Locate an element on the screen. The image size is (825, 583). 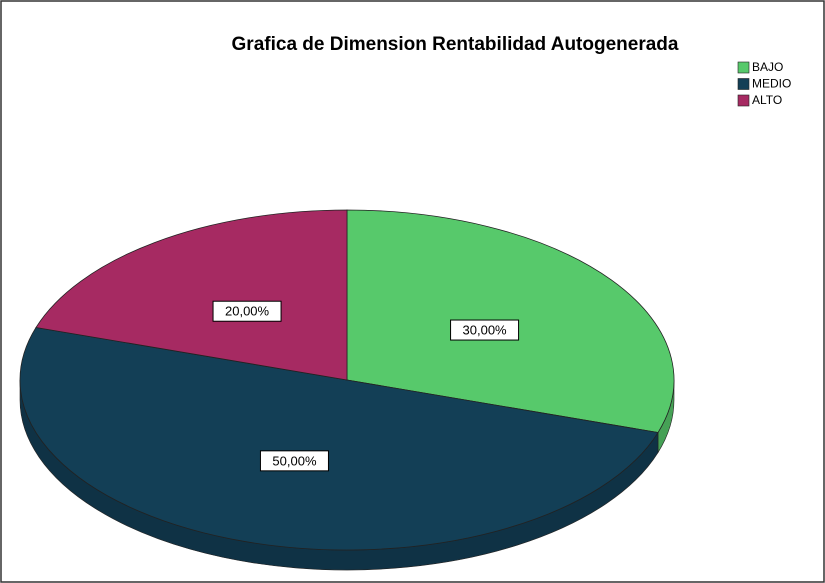
pie-slice is located at coordinates (191, 295).